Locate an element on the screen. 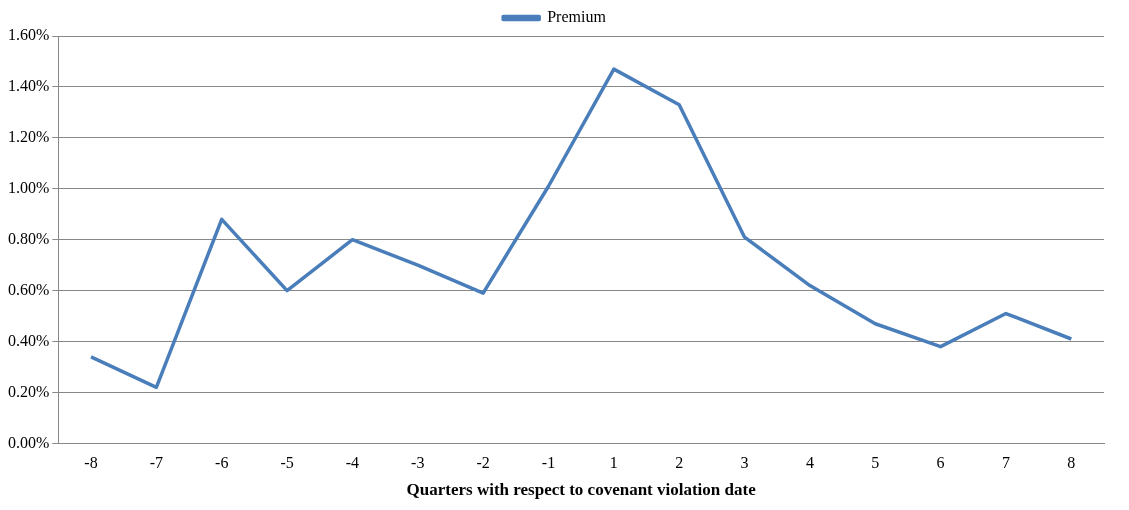 The height and width of the screenshot is (510, 1129). x-tick-label: 2 is located at coordinates (679, 463).